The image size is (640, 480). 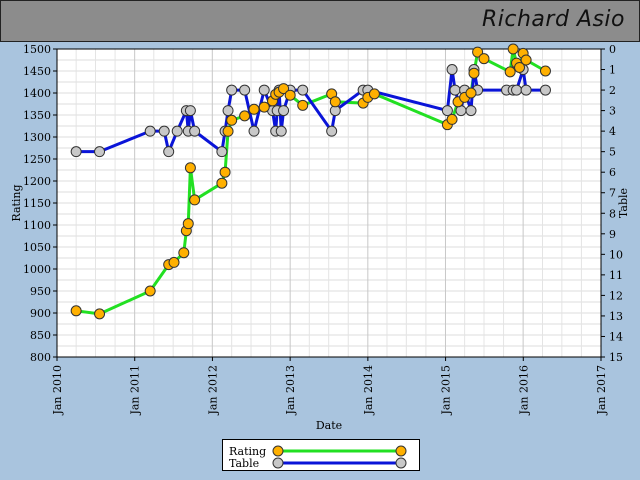 What do you see at coordinates (244, 463) in the screenshot?
I see `legend-label-table: Table` at bounding box center [244, 463].